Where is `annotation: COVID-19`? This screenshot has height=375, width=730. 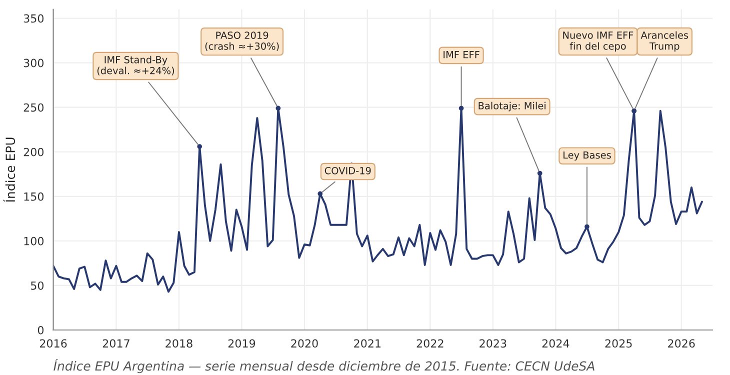 annotation: COVID-19 is located at coordinates (347, 170).